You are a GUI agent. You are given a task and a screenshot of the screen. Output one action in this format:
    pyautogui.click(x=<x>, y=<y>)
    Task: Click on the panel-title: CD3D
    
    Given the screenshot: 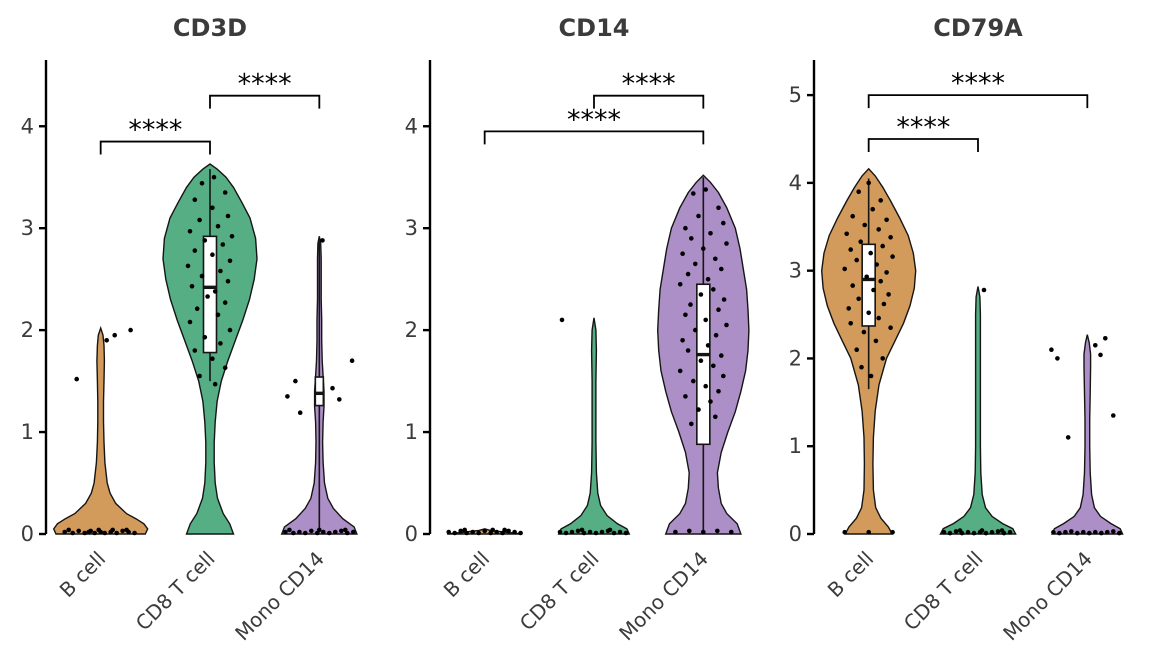 What is the action you would take?
    pyautogui.click(x=210, y=28)
    